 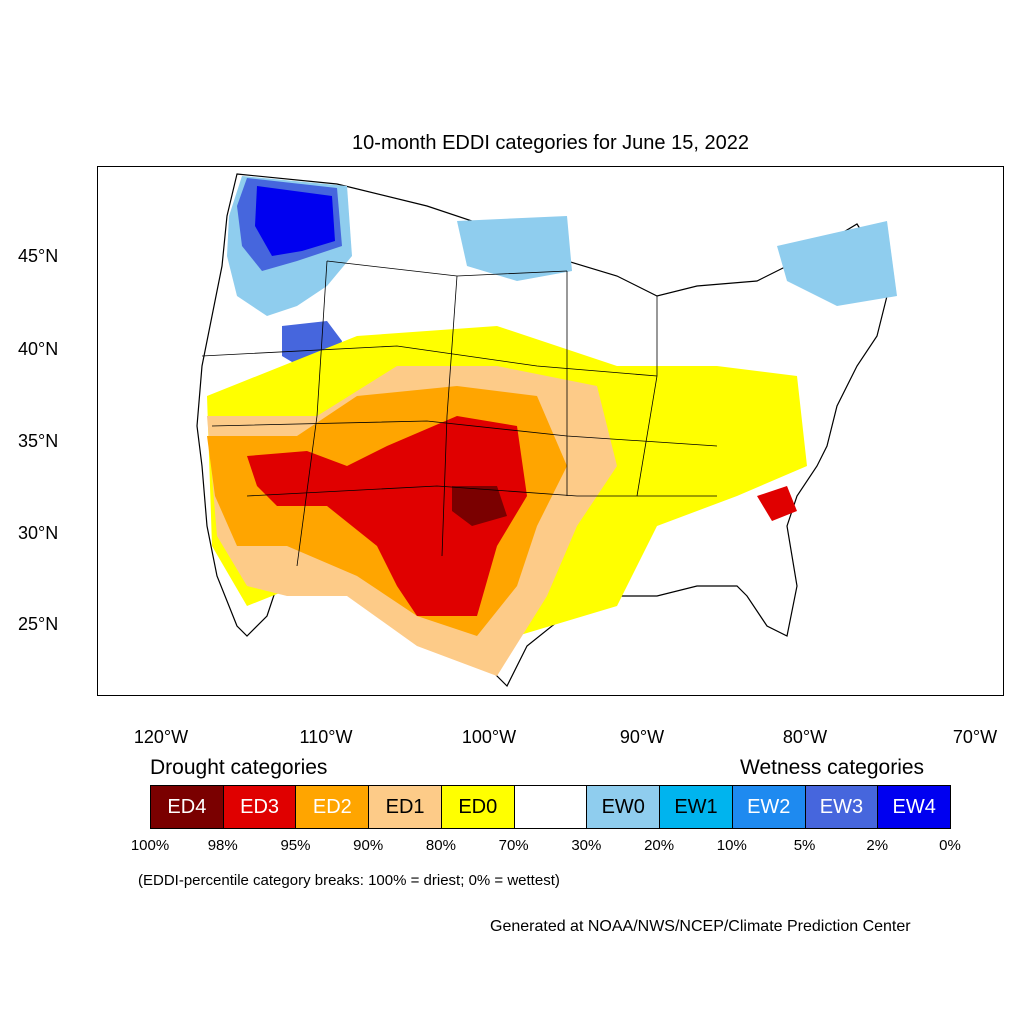 I want to click on legend-box-ew0: EW0, so click(x=623, y=807).